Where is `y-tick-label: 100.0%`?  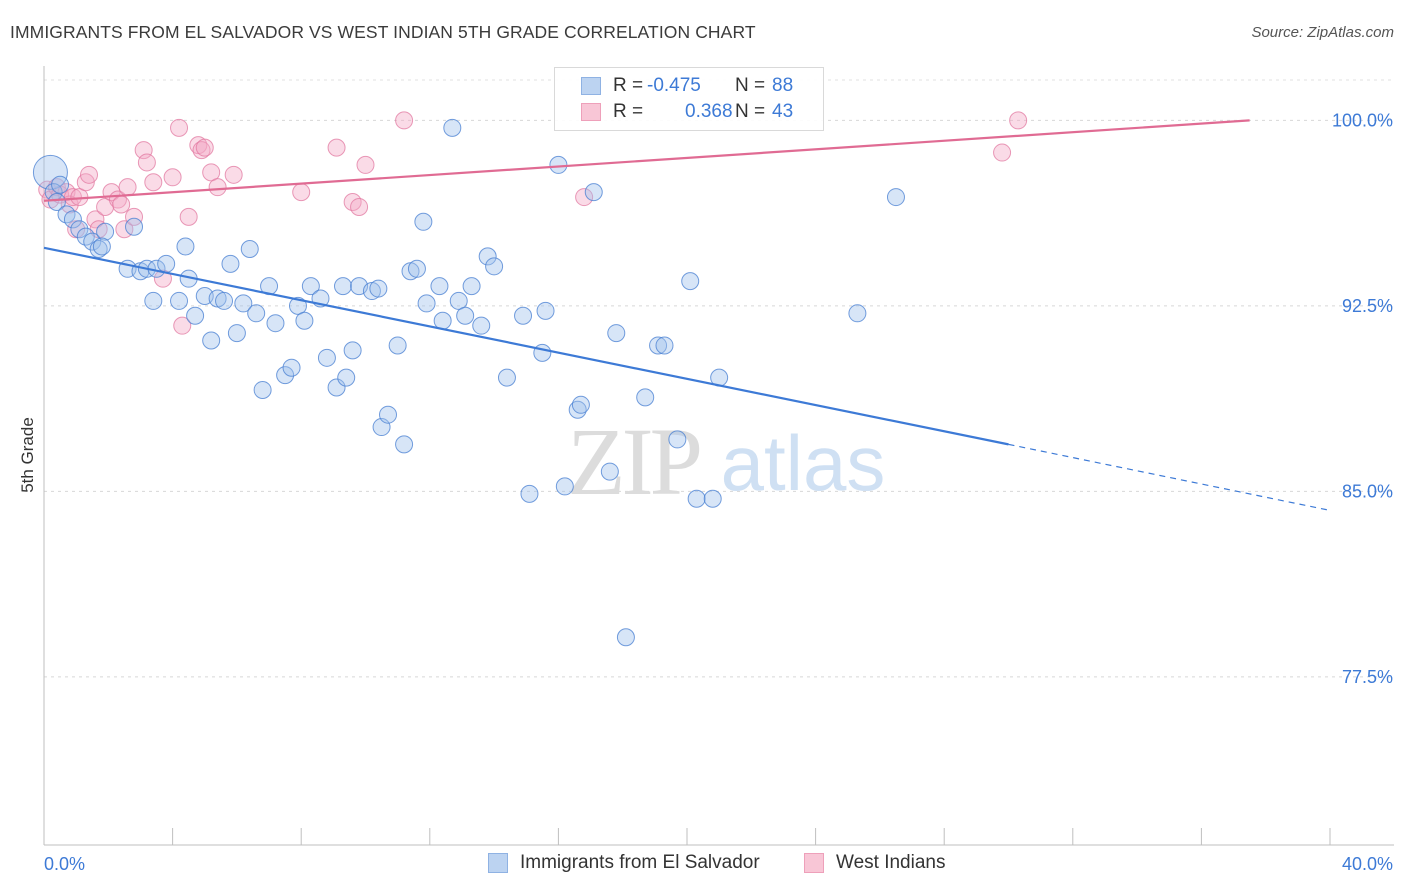
y-tick-label: 100.0% is located at coordinates (1362, 120).